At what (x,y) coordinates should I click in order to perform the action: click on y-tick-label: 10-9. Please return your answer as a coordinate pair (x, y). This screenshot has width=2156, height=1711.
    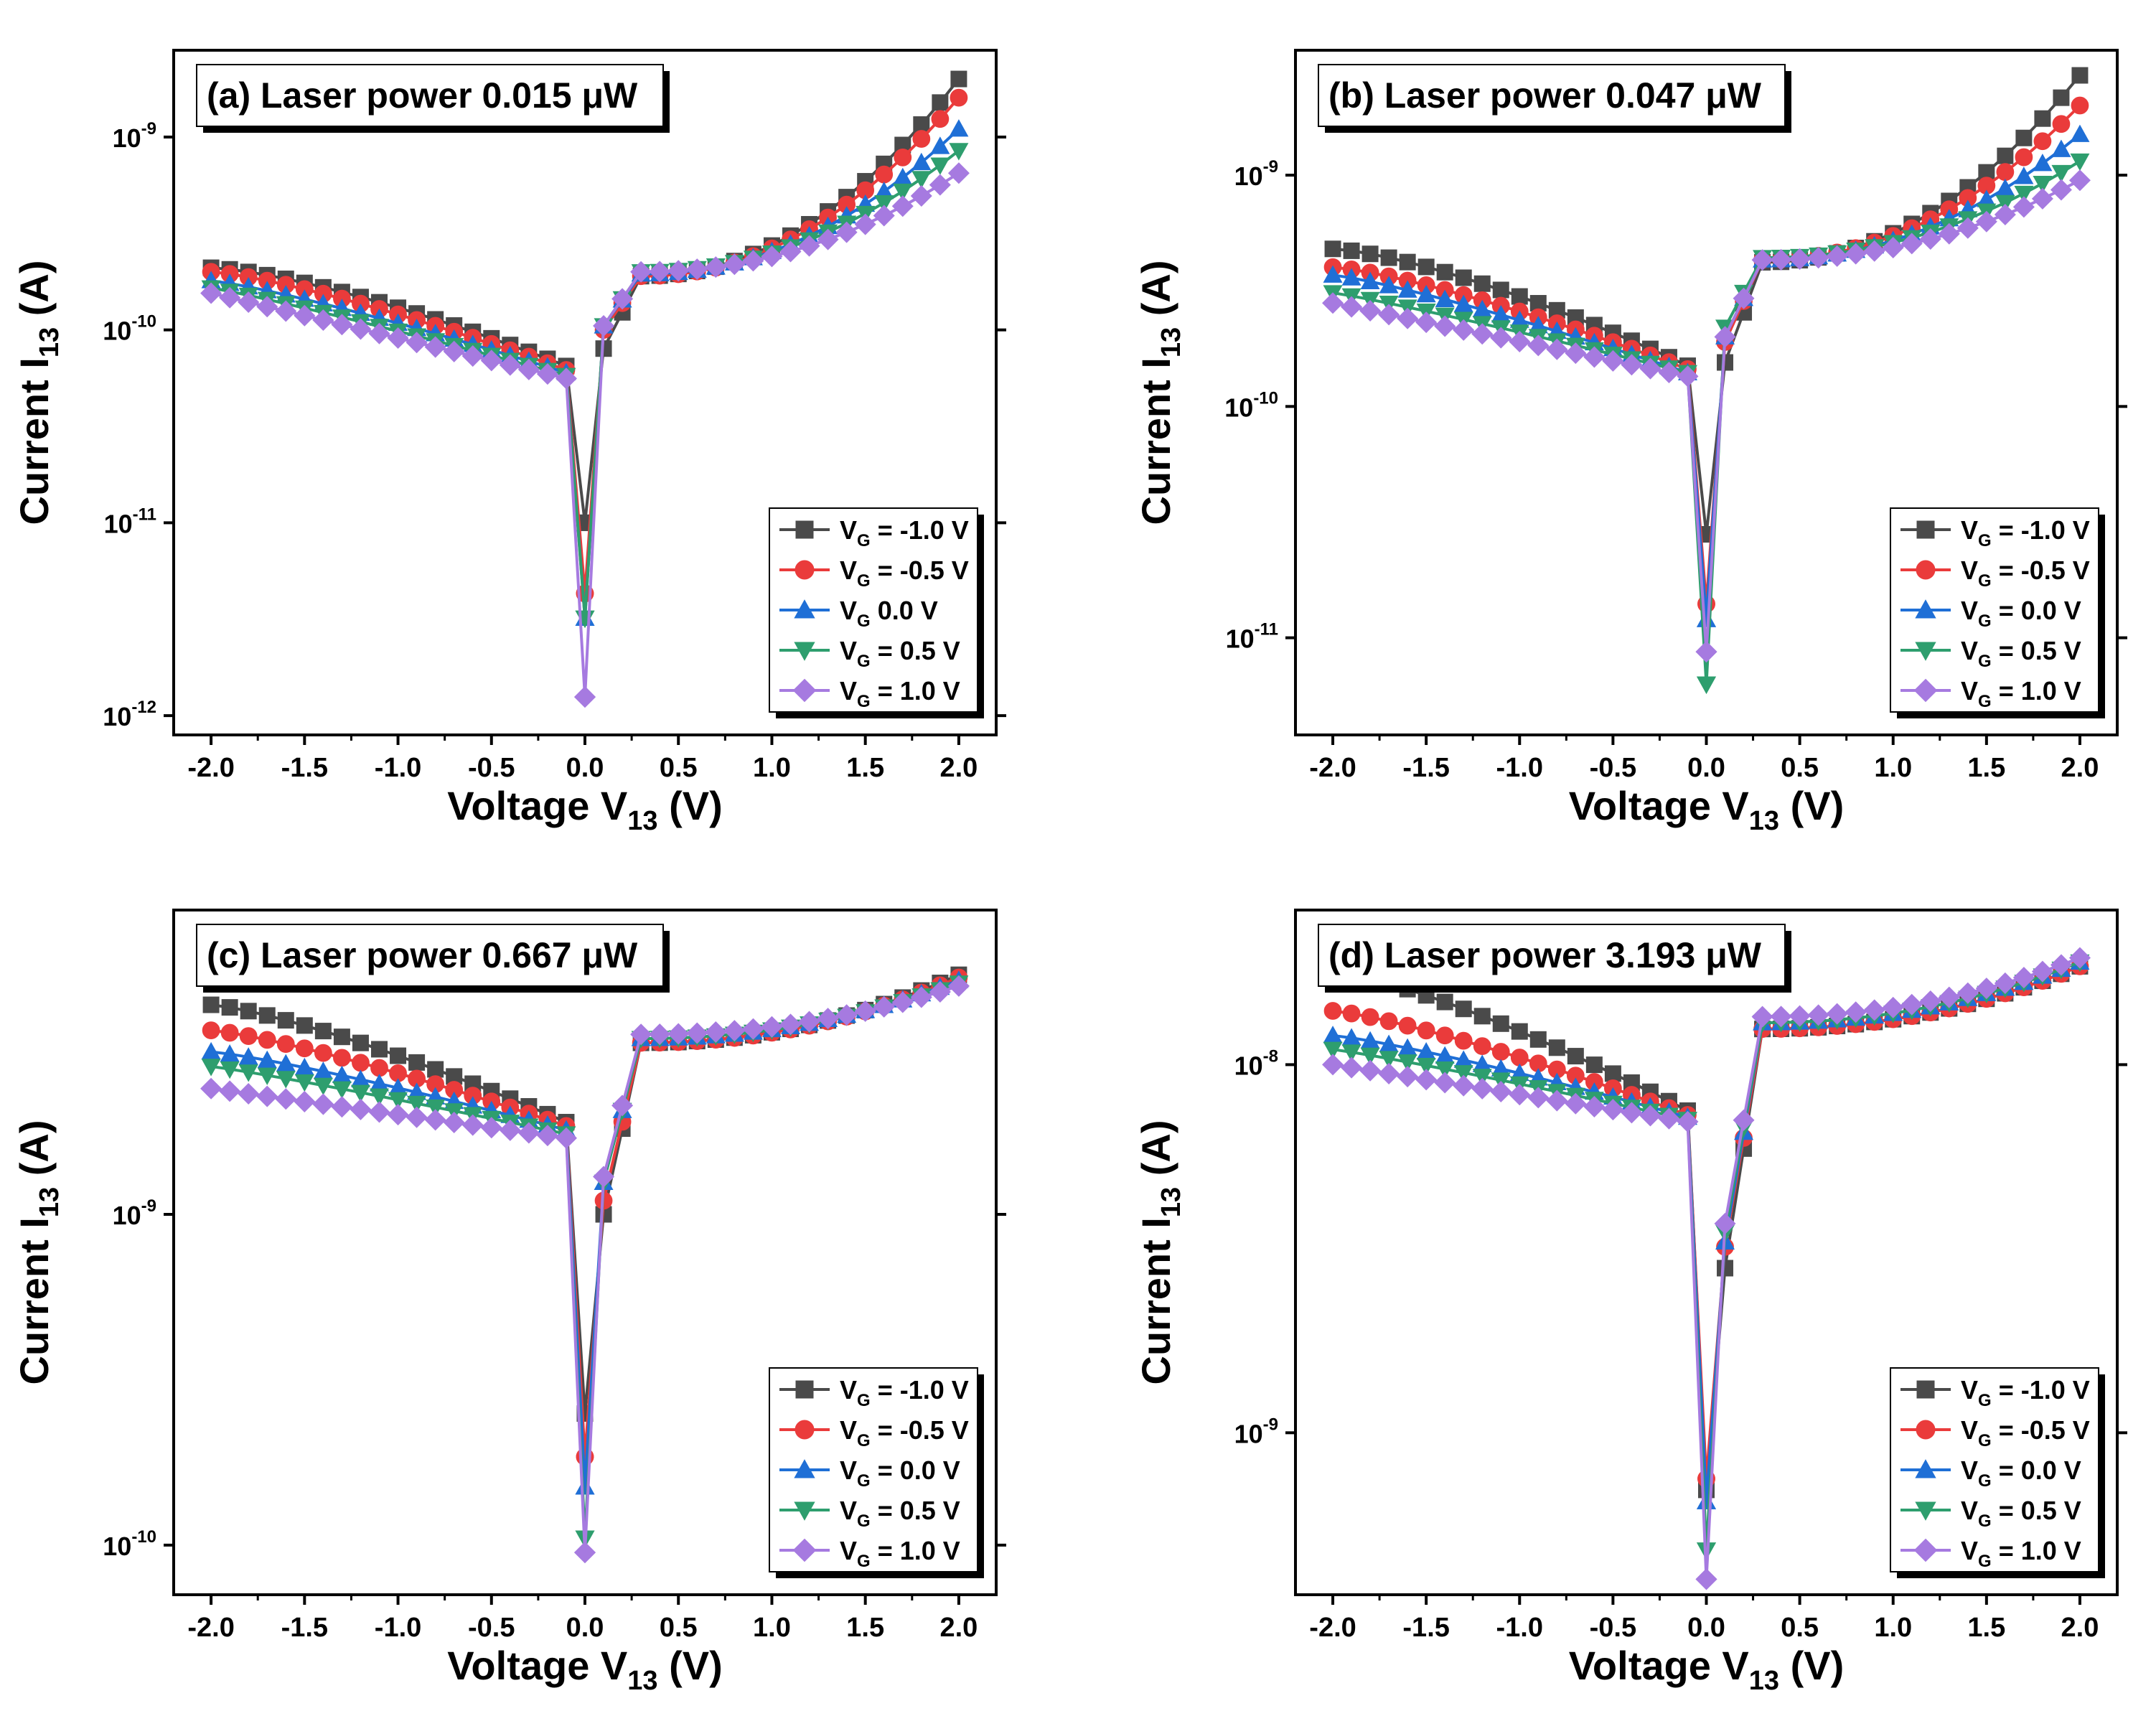
    Looking at the image, I should click on (134, 1213).